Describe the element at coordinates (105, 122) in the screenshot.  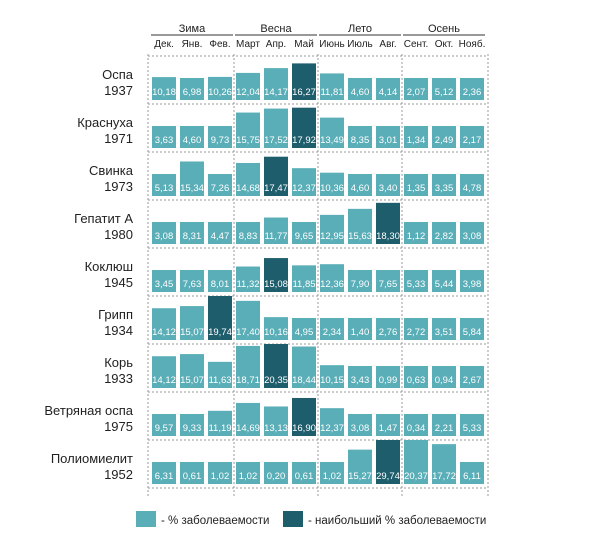
I see `disease-name: Краснуха` at that location.